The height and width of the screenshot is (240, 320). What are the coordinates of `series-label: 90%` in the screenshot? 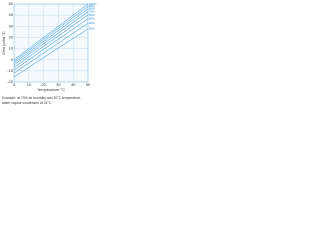 It's located at (92, 6).